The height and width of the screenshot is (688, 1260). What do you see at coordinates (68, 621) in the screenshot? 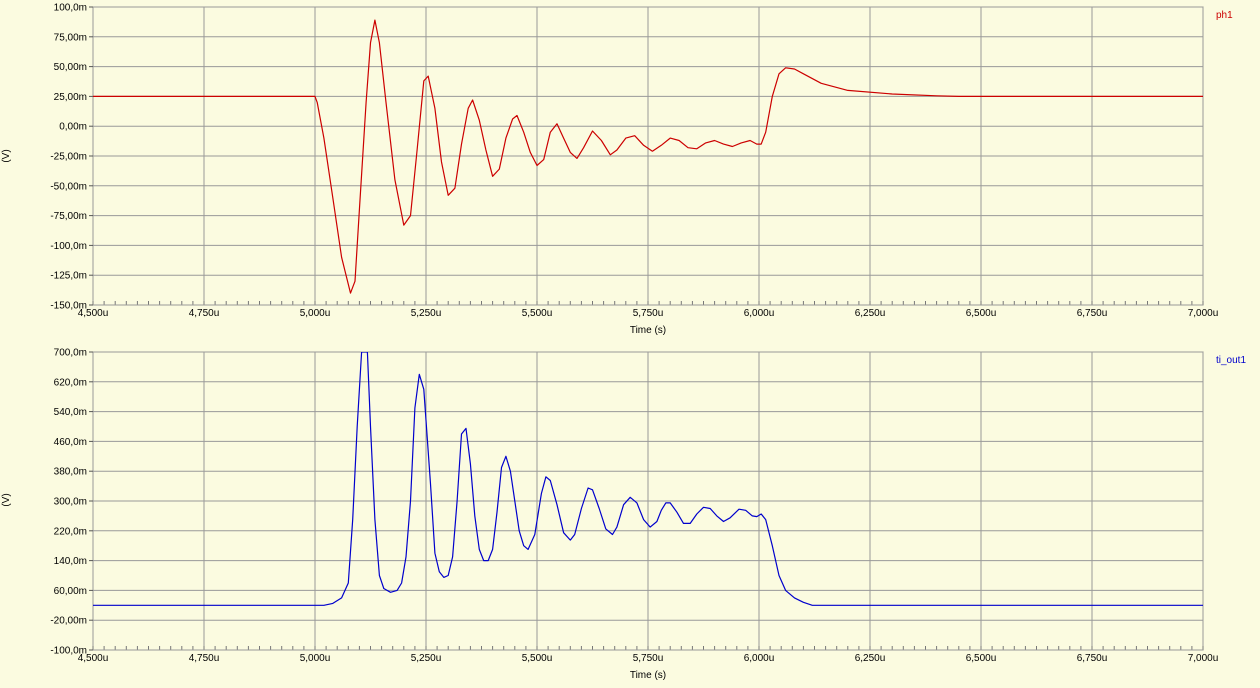
I see `y-tick-label: -20,00m` at bounding box center [68, 621].